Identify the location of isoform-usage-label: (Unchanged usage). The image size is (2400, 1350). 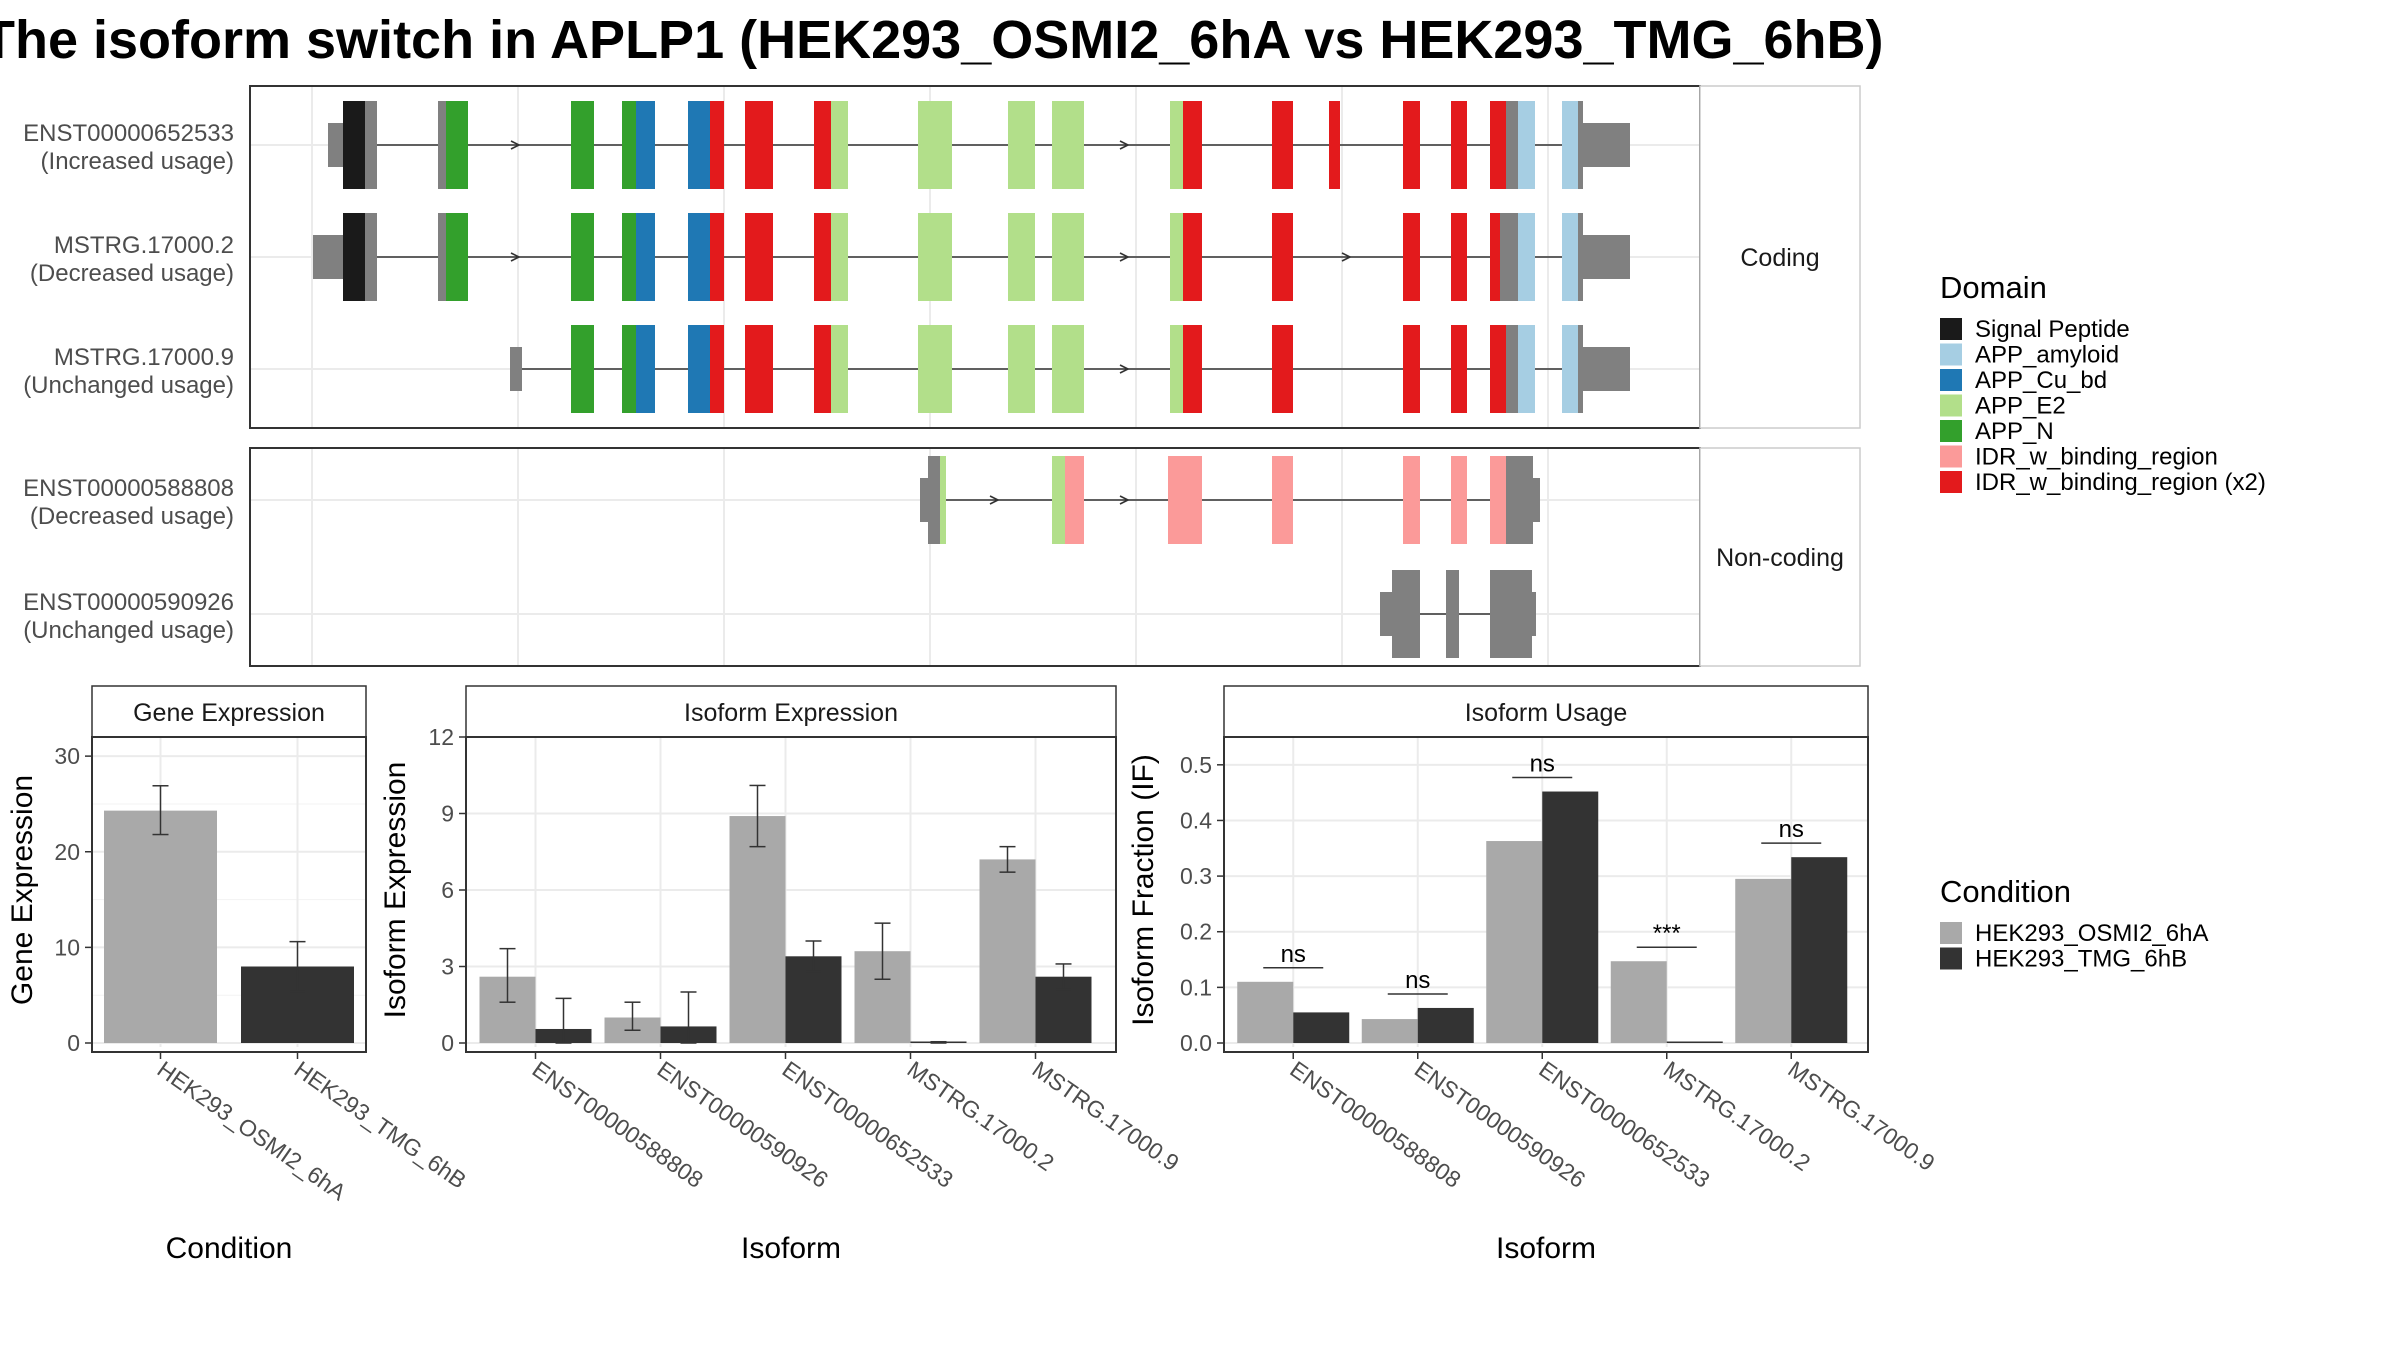
(128, 630).